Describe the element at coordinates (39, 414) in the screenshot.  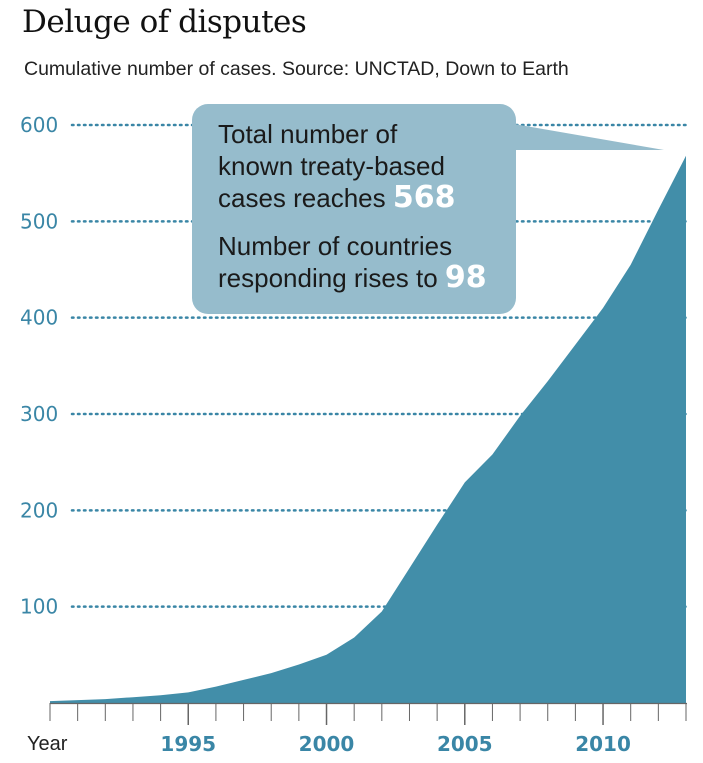
I see `y-tick-label-300: 300` at that location.